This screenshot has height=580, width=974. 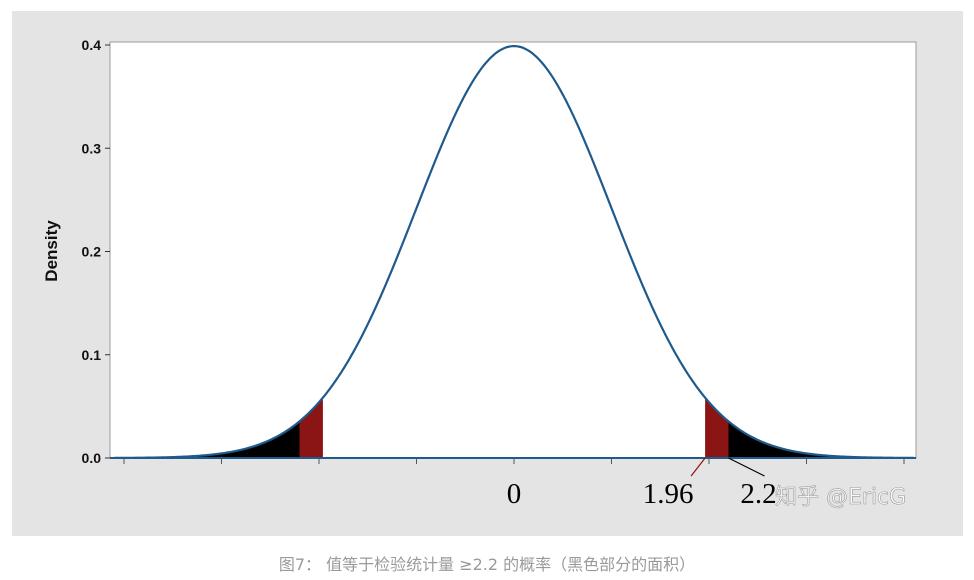 What do you see at coordinates (92, 148) in the screenshot?
I see `y-tick-label-3: 0.3` at bounding box center [92, 148].